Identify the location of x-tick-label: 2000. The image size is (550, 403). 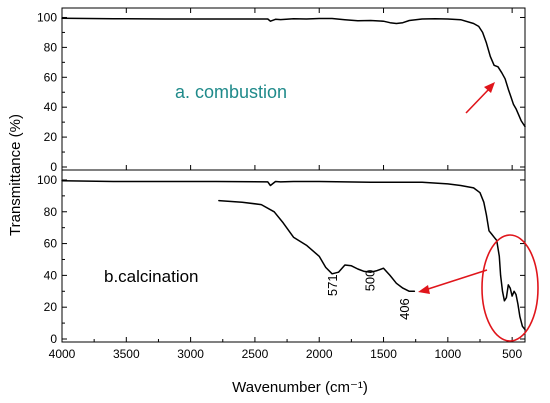
(319, 354).